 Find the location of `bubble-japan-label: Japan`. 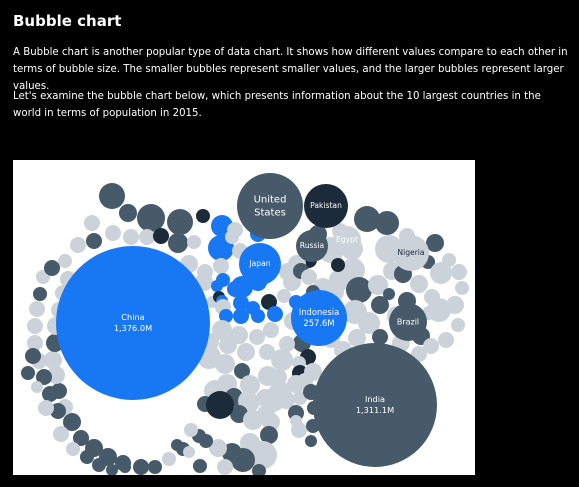

bubble-japan-label: Japan is located at coordinates (259, 263).